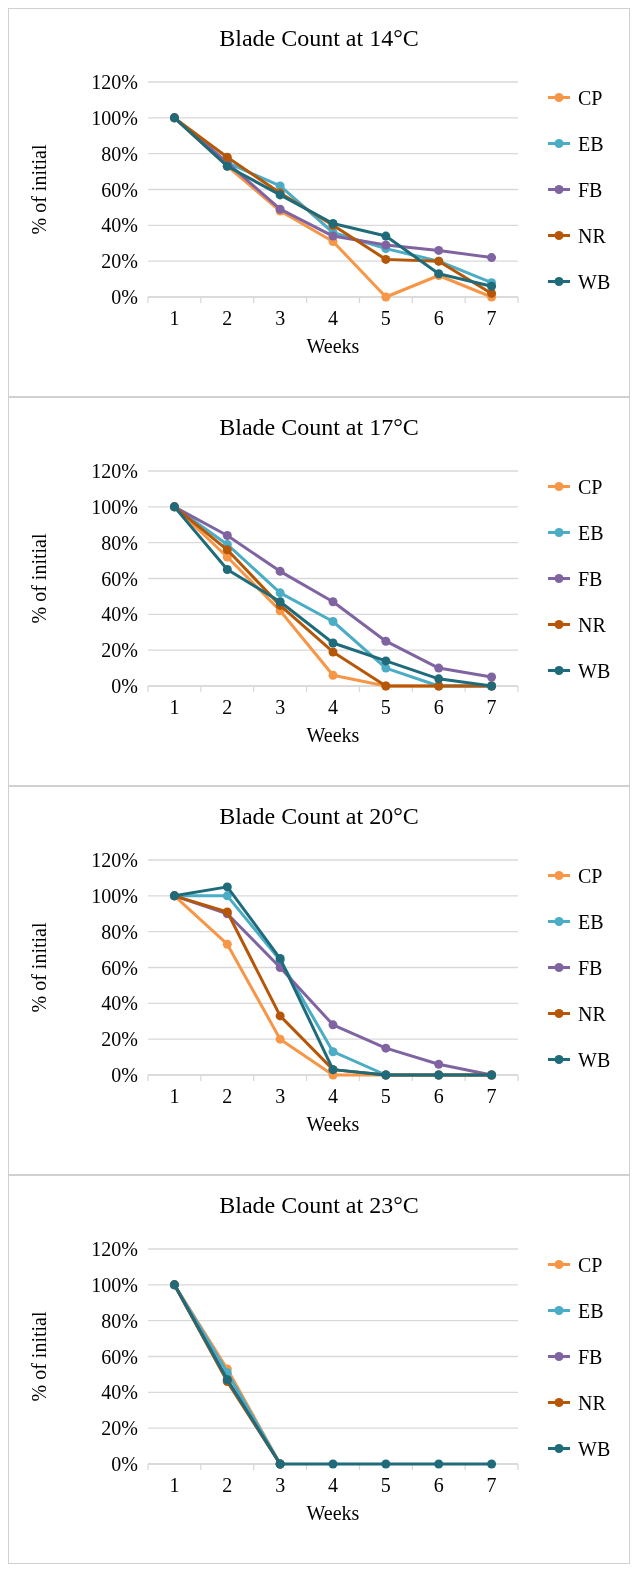 This screenshot has height=1574, width=638. I want to click on chart-title: Blade Count at 14°C, so click(319, 38).